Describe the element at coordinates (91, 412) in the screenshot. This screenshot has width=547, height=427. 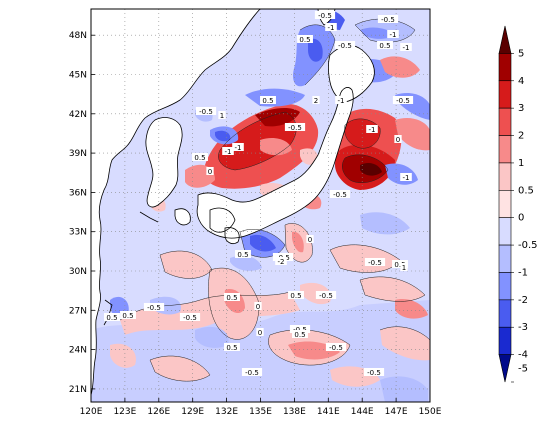
I see `lon-tick-label: 120E` at that location.